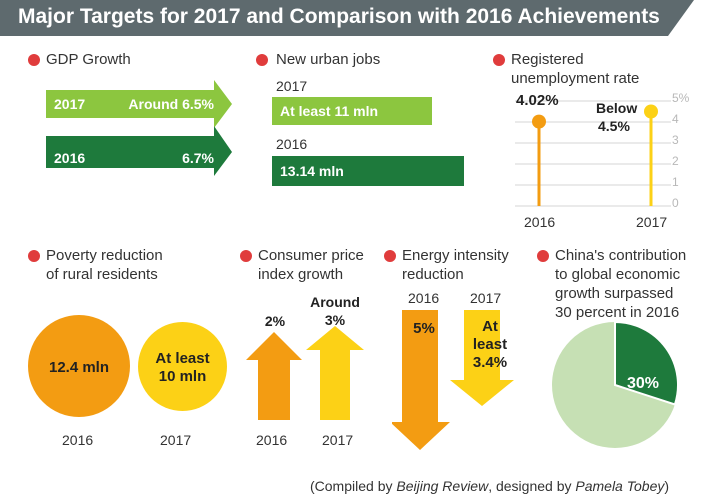  I want to click on gdp-title: GDP Growth, so click(88, 59).